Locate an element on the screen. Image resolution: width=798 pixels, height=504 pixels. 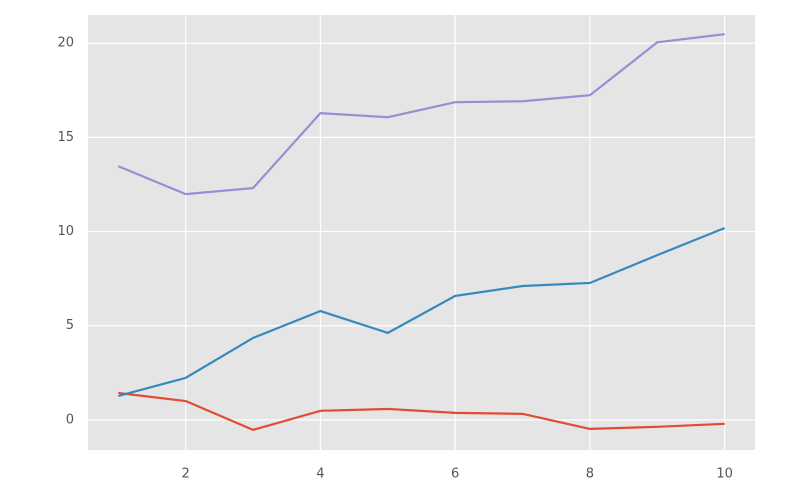
y-tick-label: 15 is located at coordinates (65, 137).